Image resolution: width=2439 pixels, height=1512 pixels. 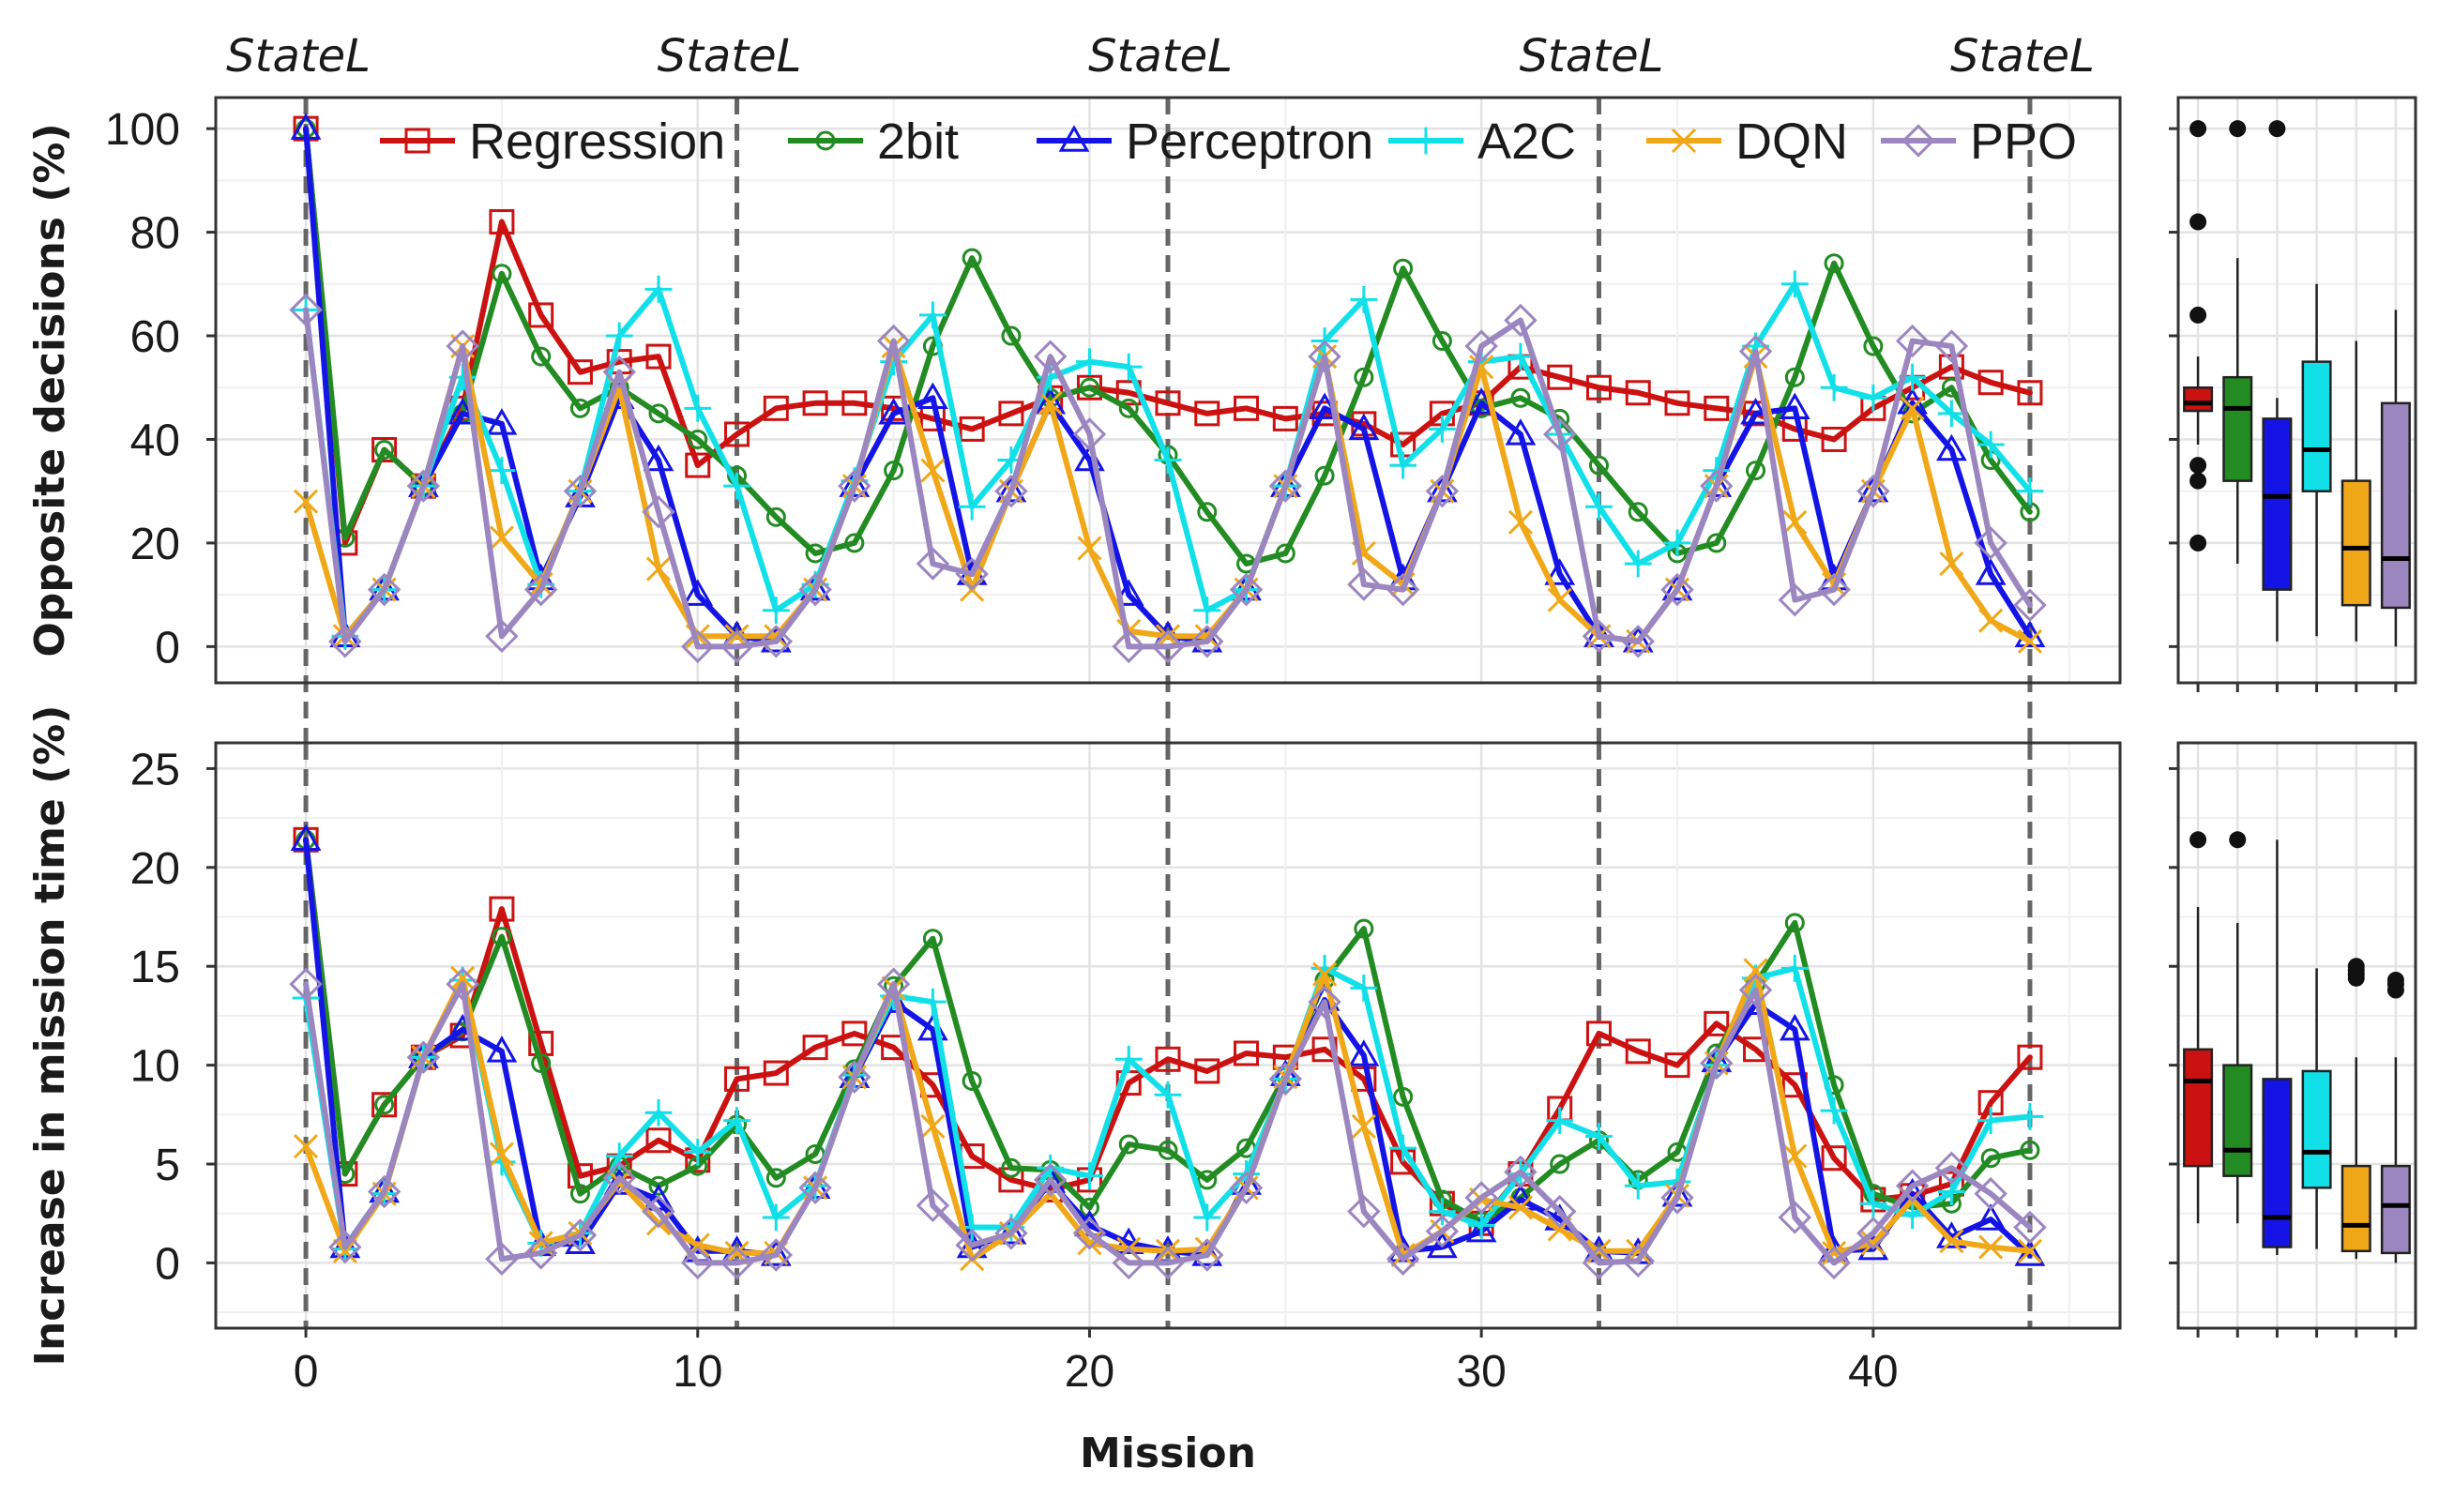 What do you see at coordinates (1249, 141) in the screenshot?
I see `legend-label: Perceptron` at bounding box center [1249, 141].